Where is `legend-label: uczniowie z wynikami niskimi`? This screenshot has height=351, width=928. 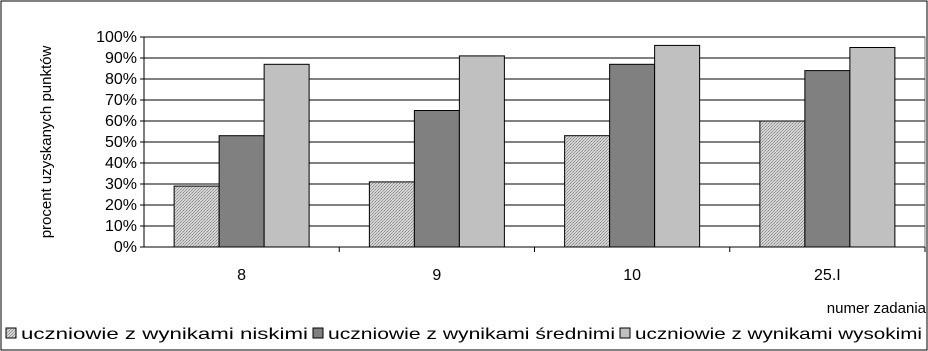 legend-label: uczniowie z wynikami niskimi is located at coordinates (164, 334).